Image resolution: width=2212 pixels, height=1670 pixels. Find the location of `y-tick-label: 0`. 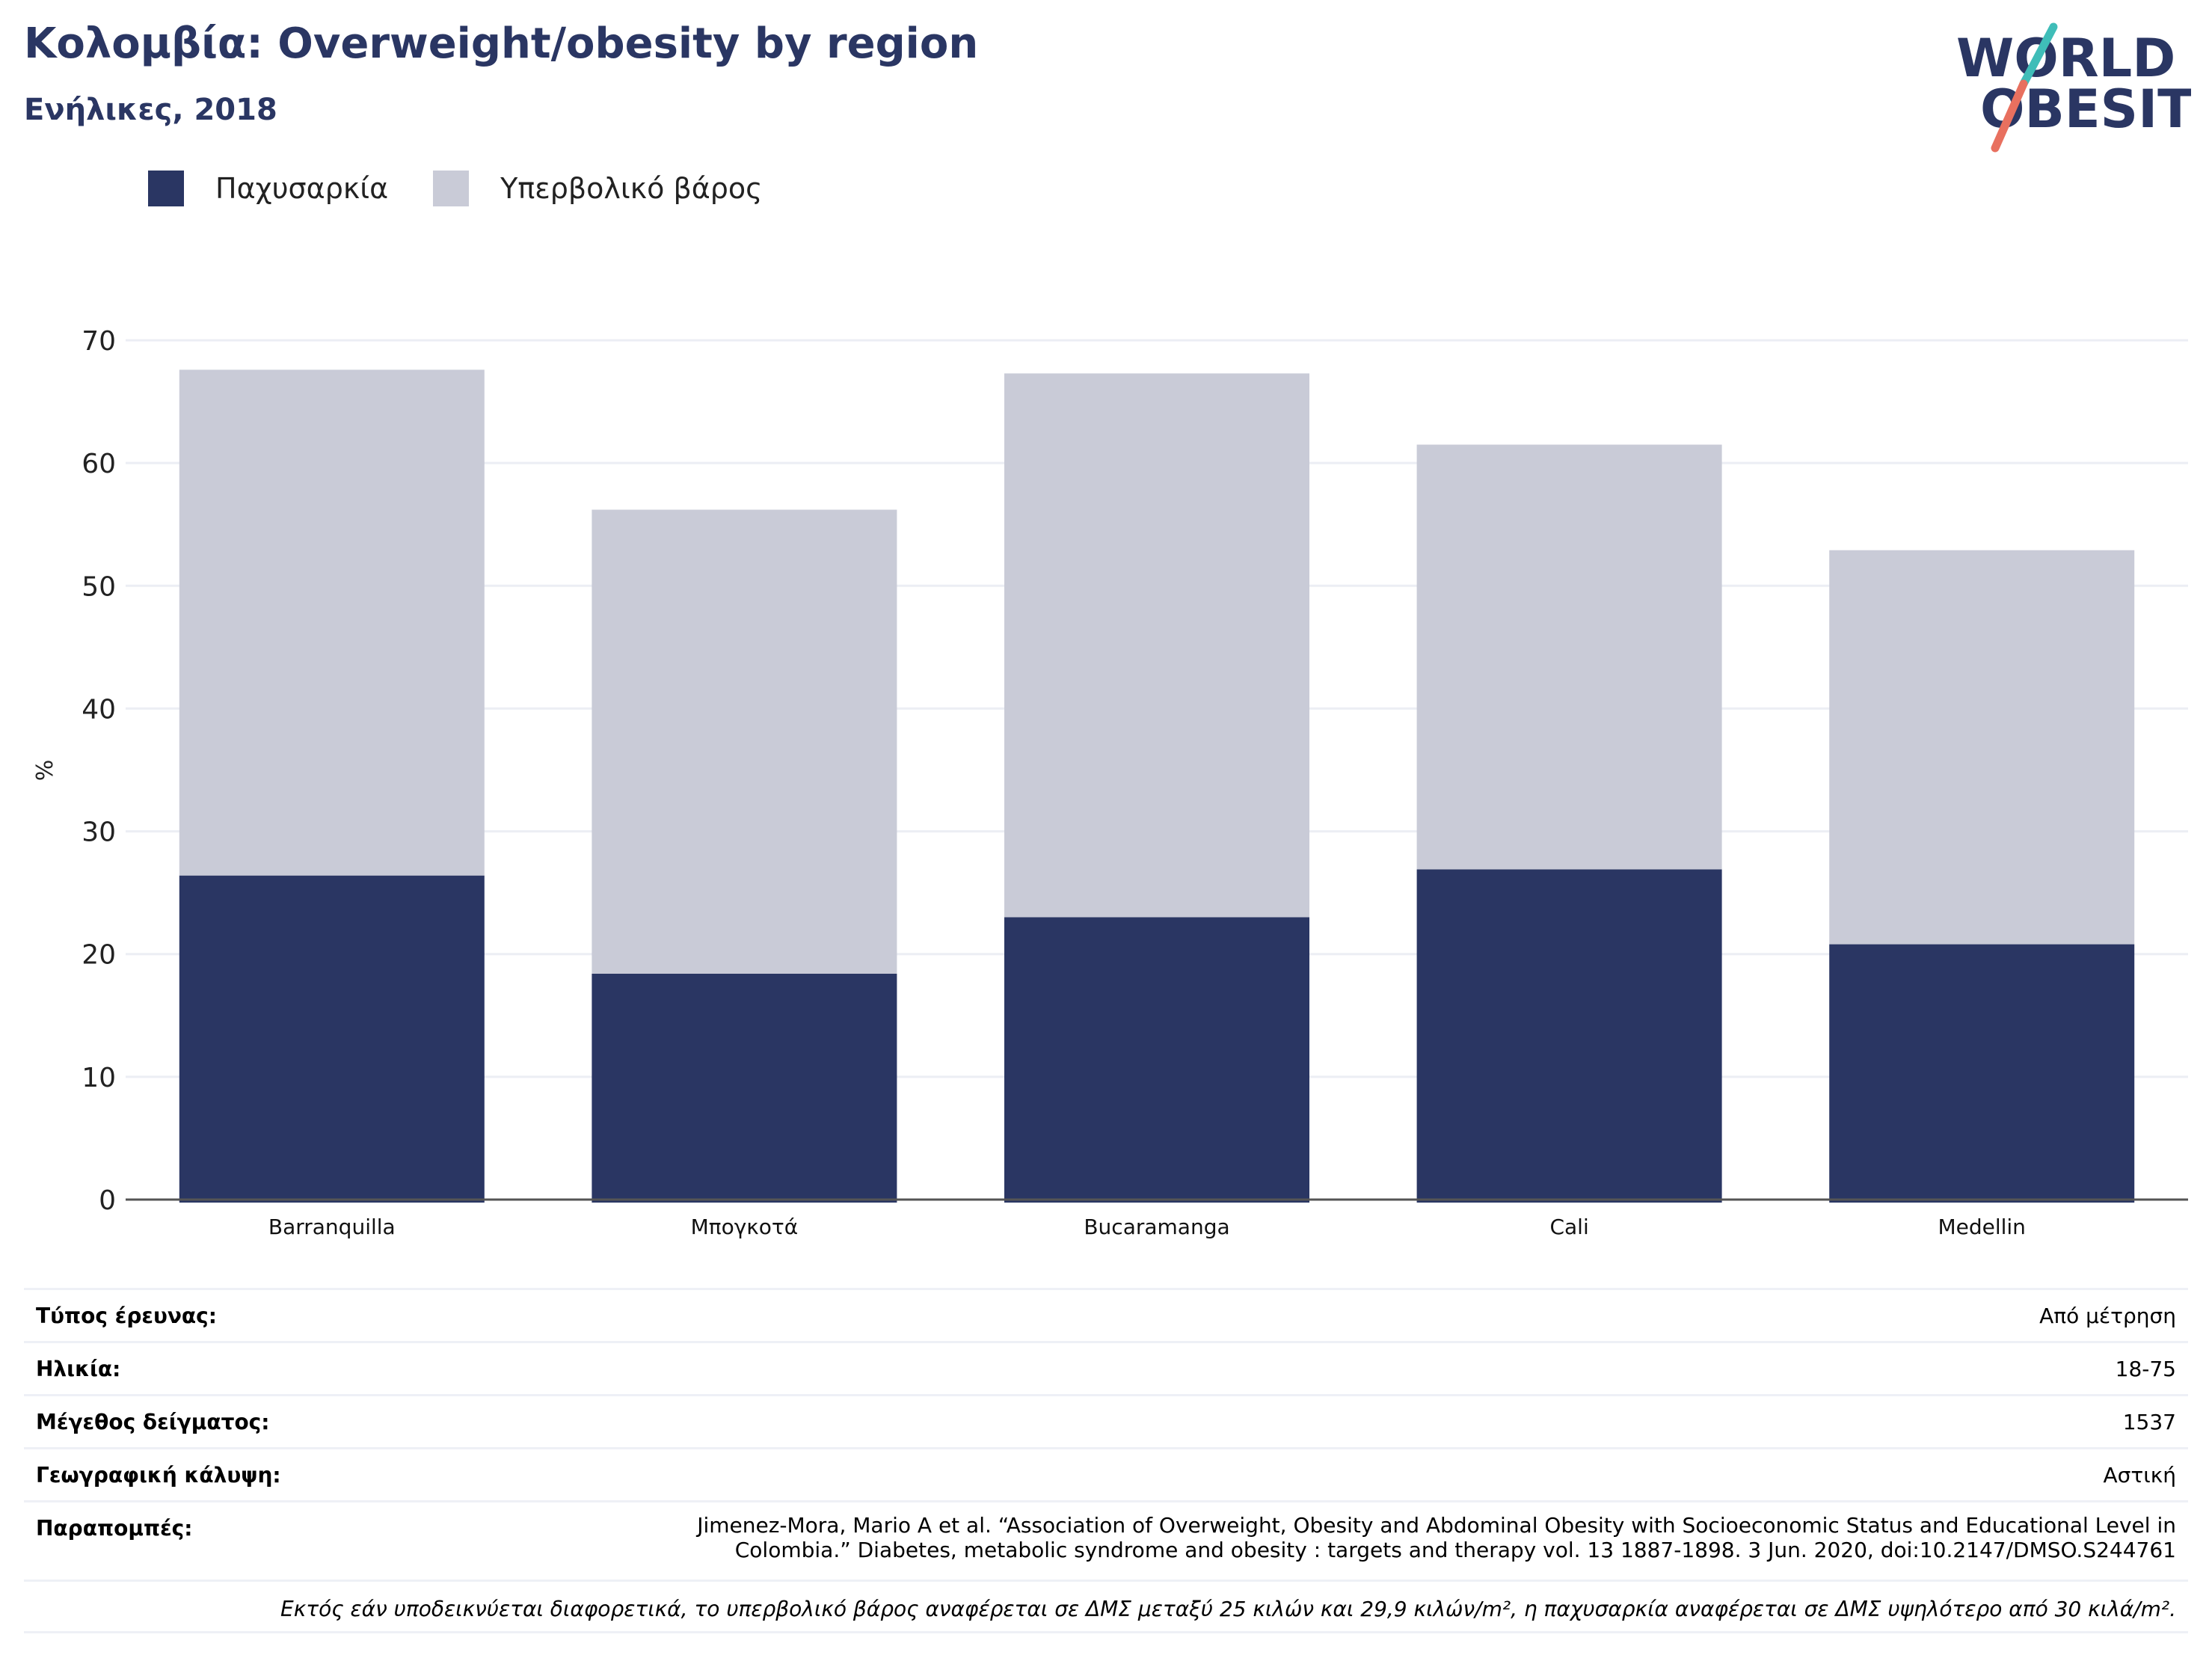

y-tick-label: 0 is located at coordinates (107, 1200).